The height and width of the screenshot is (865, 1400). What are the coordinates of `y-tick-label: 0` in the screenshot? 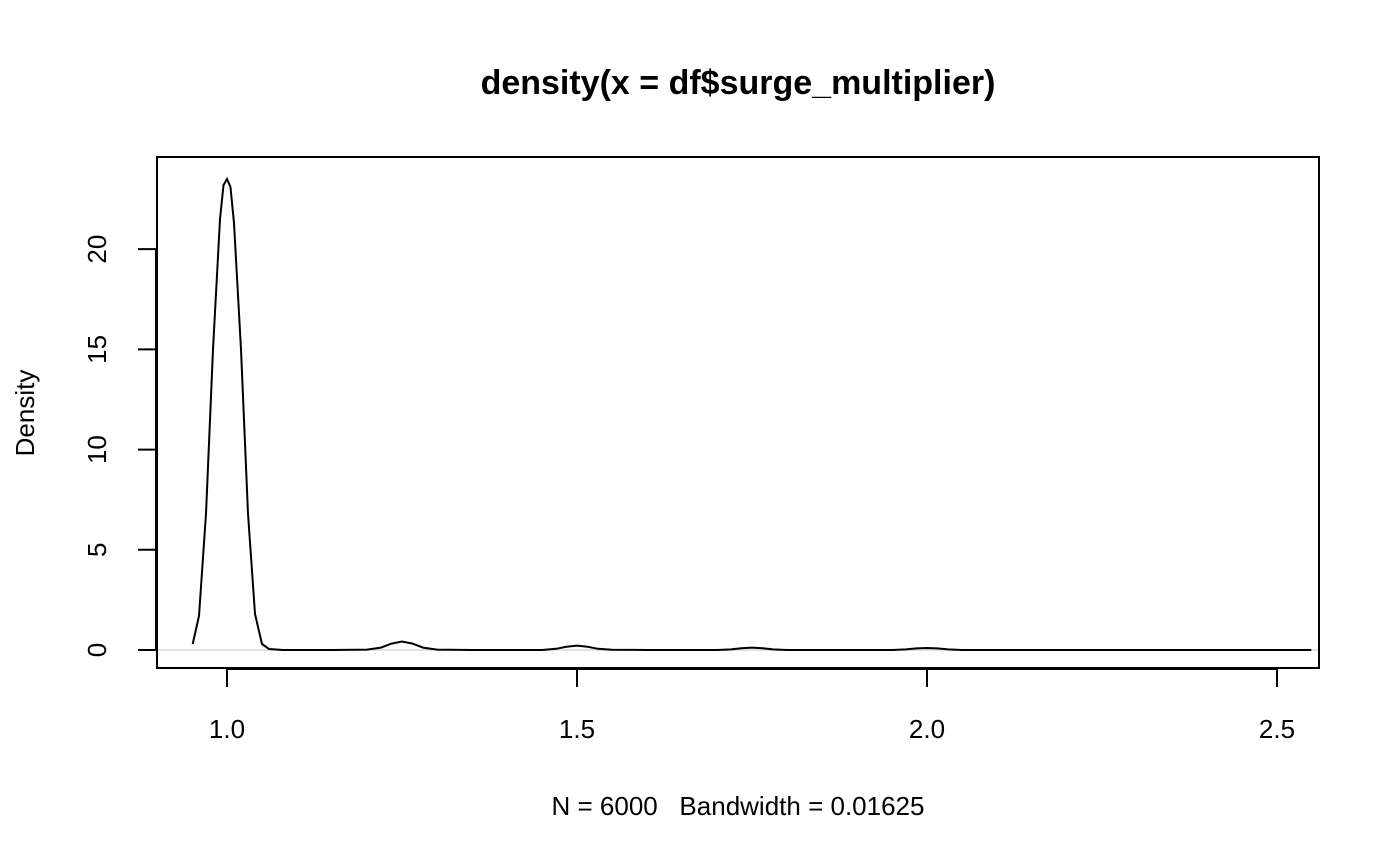 It's located at (97, 650).